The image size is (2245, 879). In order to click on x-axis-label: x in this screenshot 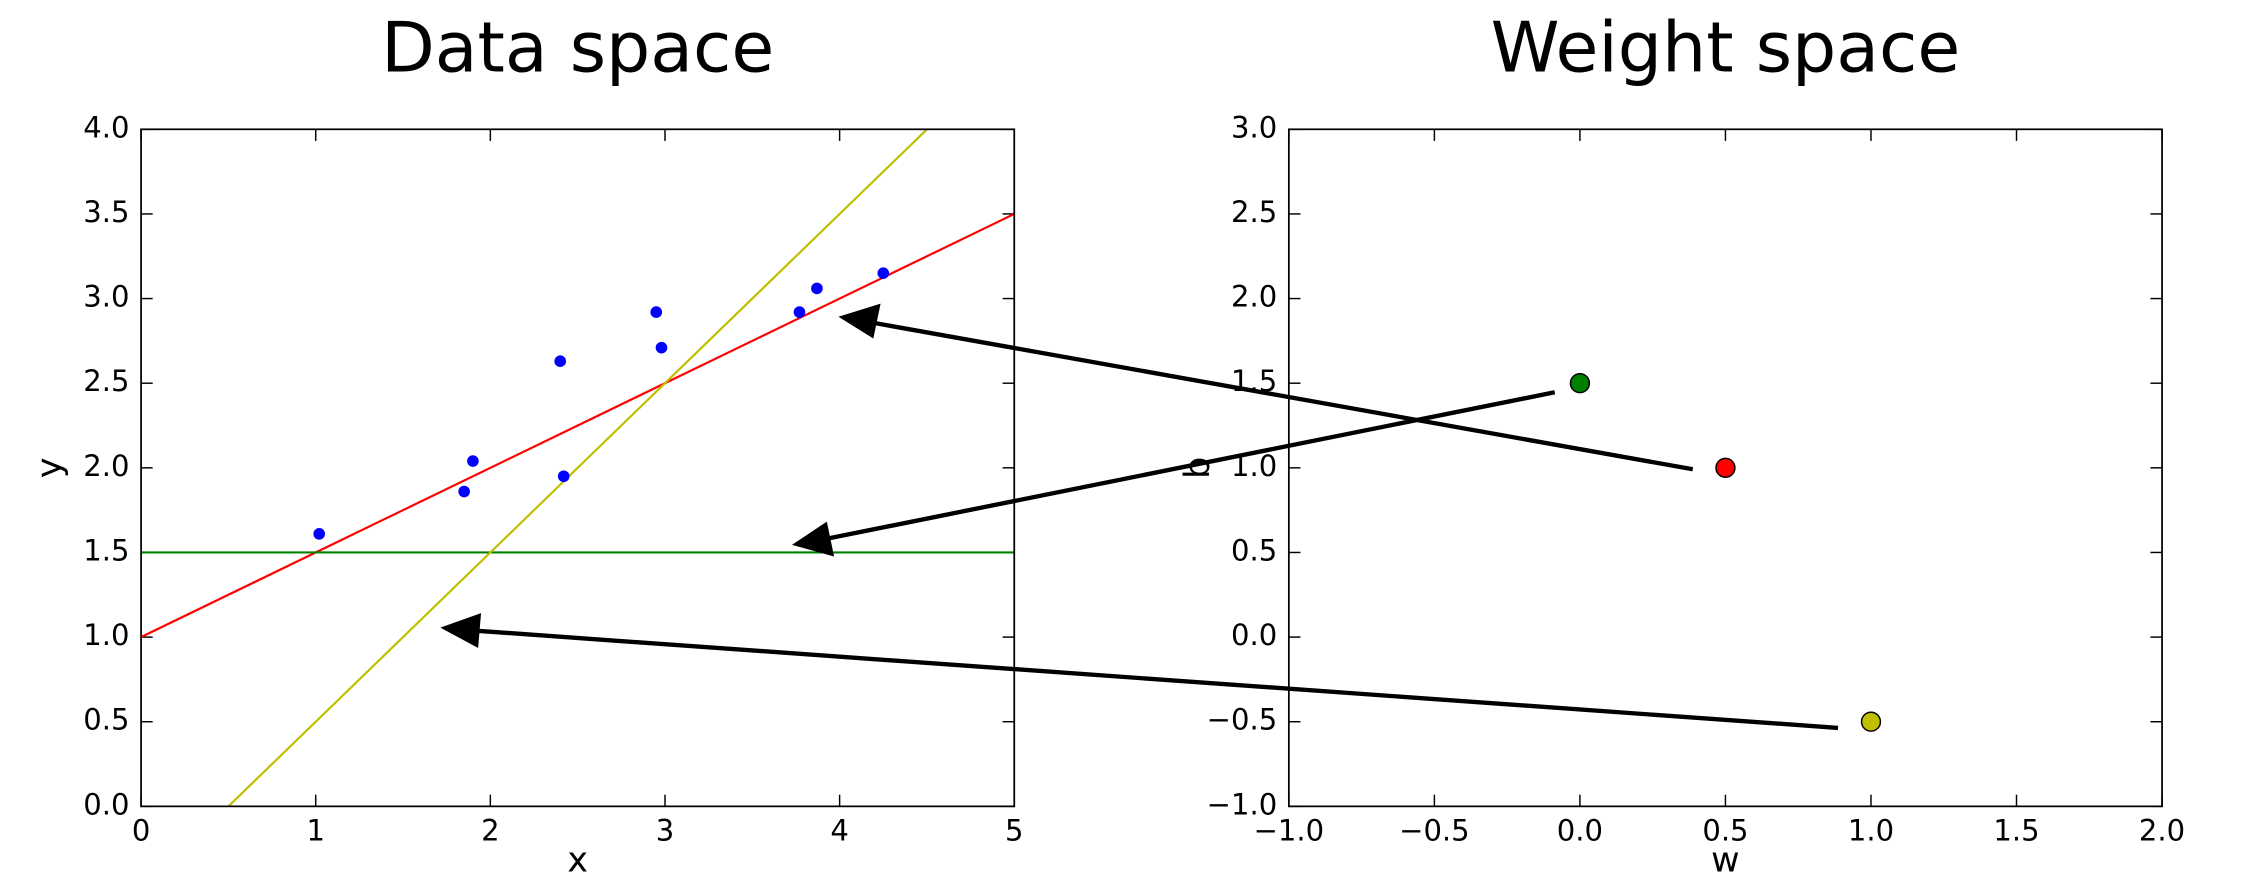, I will do `click(577, 860)`.